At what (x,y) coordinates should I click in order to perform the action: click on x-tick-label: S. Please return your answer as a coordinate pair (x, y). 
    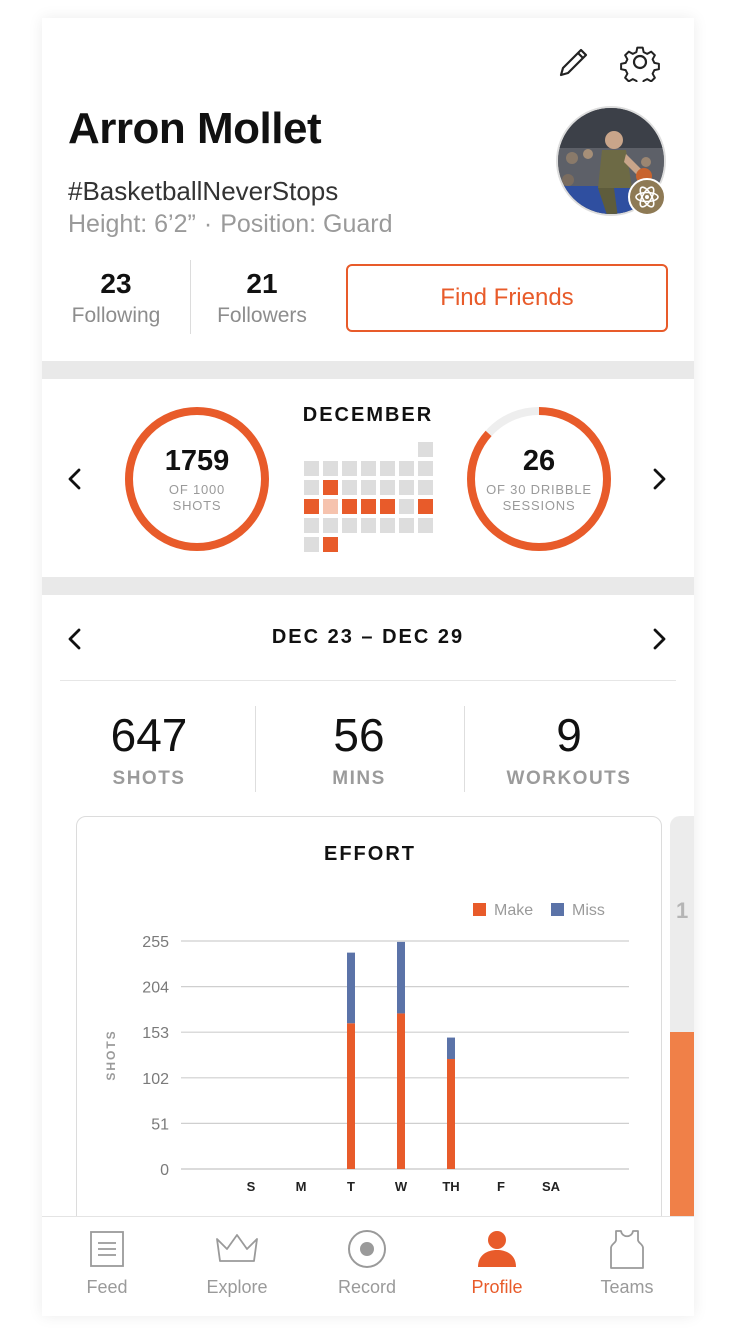
    Looking at the image, I should click on (251, 1186).